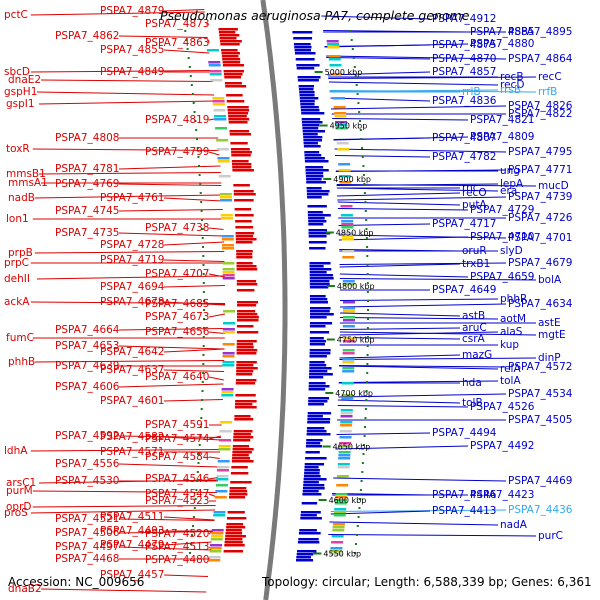  What do you see at coordinates (21, 198) in the screenshot?
I see `left-gene-label: nadB` at bounding box center [21, 198].